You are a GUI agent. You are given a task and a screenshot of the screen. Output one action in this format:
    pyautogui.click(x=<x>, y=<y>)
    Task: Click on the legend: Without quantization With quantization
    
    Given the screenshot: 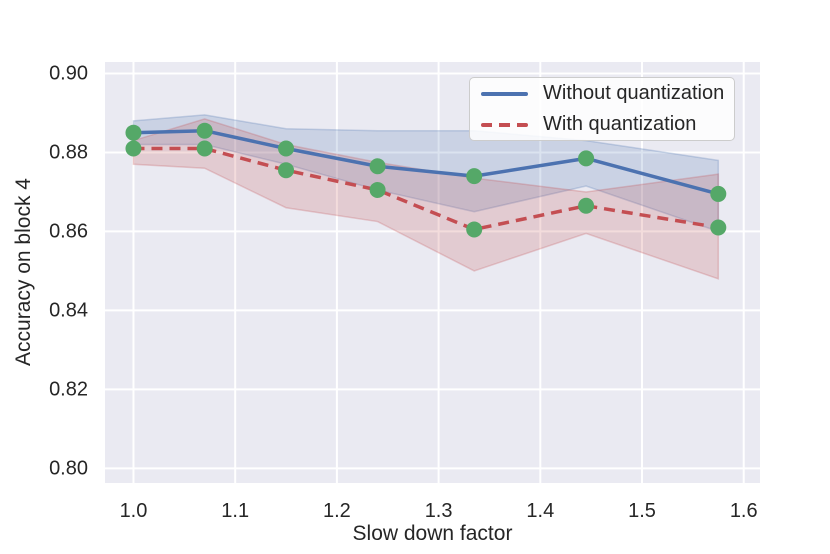 What is the action you would take?
    pyautogui.click(x=602, y=109)
    